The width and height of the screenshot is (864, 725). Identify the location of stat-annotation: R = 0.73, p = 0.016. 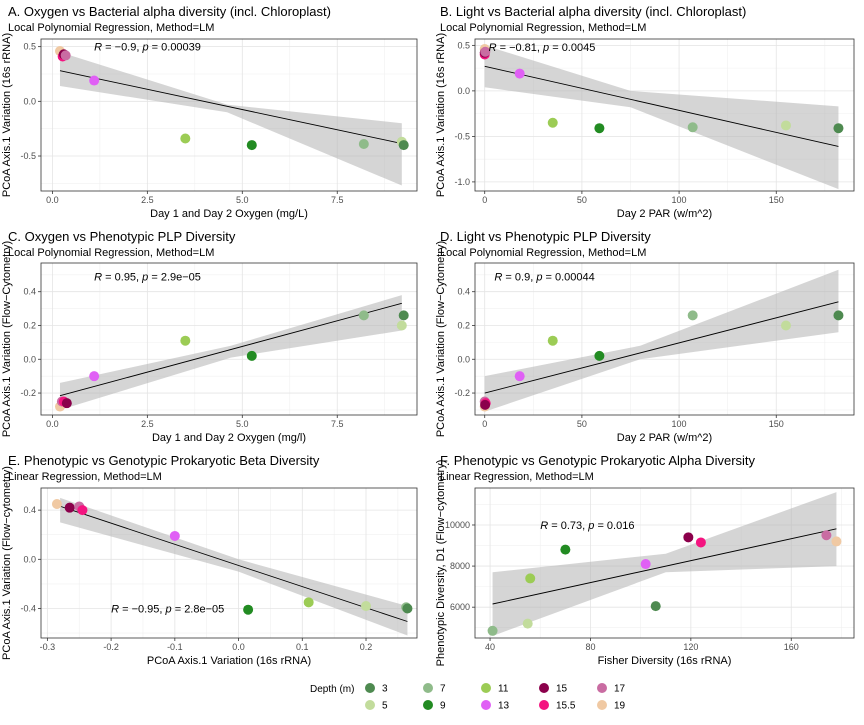
(587, 526).